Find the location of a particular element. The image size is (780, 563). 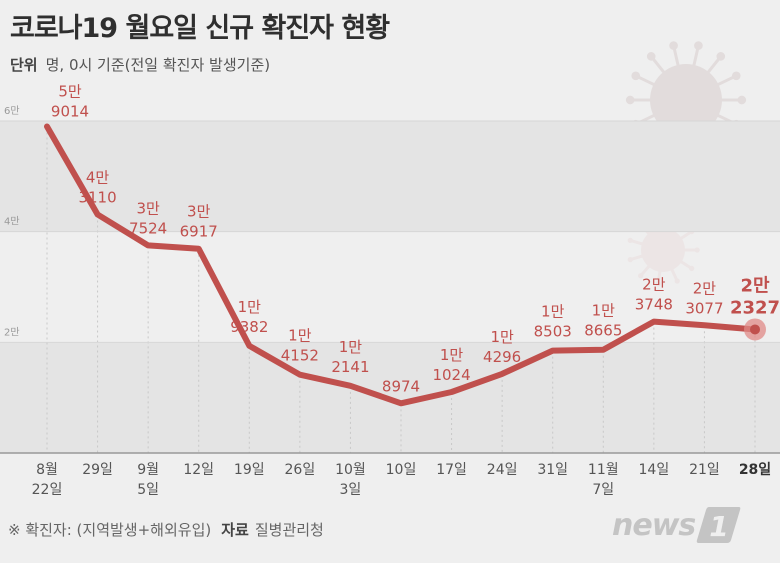

news1-logo: news 1 is located at coordinates (676, 525).